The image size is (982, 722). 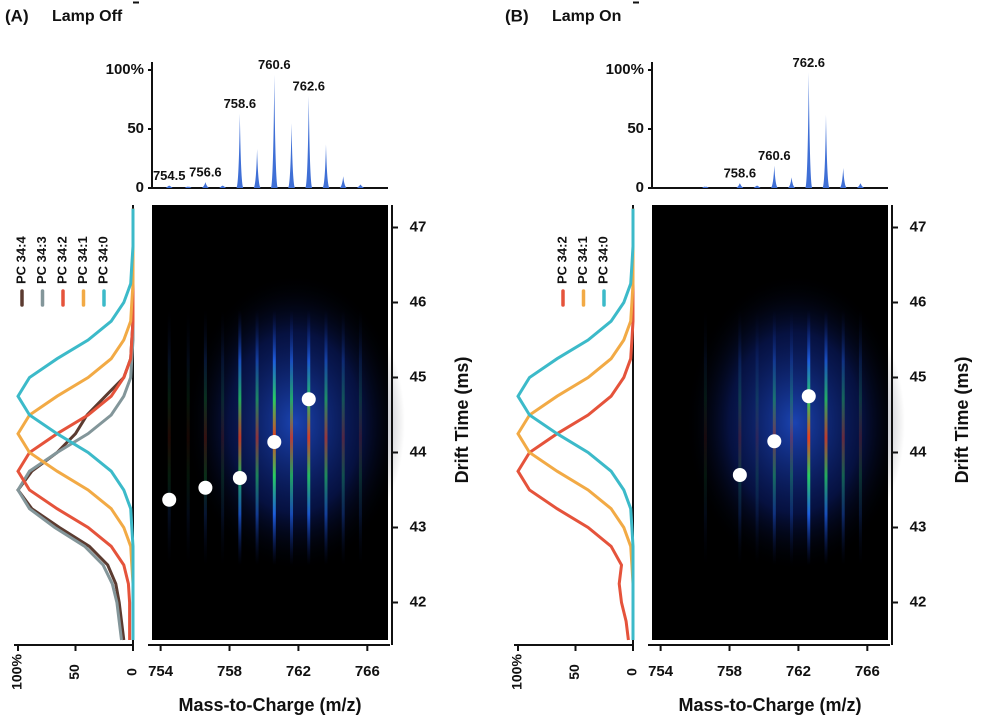 What do you see at coordinates (602, 260) in the screenshot?
I see `legend-label: PC 34:0` at bounding box center [602, 260].